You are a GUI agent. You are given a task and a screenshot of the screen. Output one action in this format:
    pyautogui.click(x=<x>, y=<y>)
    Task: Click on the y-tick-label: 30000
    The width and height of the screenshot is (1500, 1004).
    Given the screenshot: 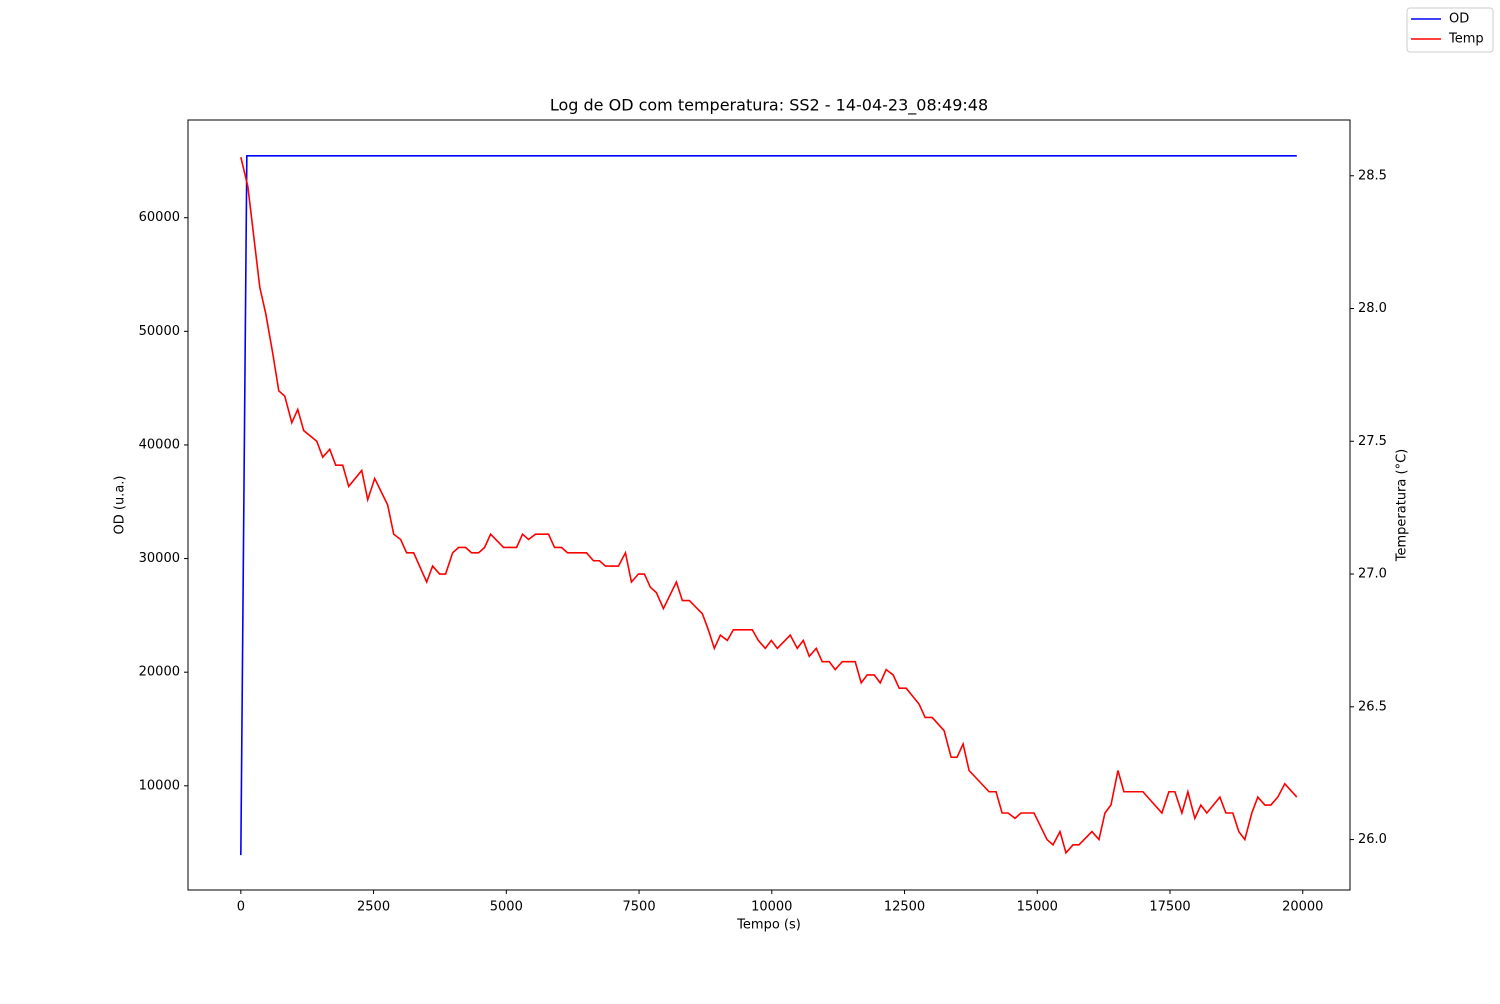 What is the action you would take?
    pyautogui.click(x=159, y=558)
    